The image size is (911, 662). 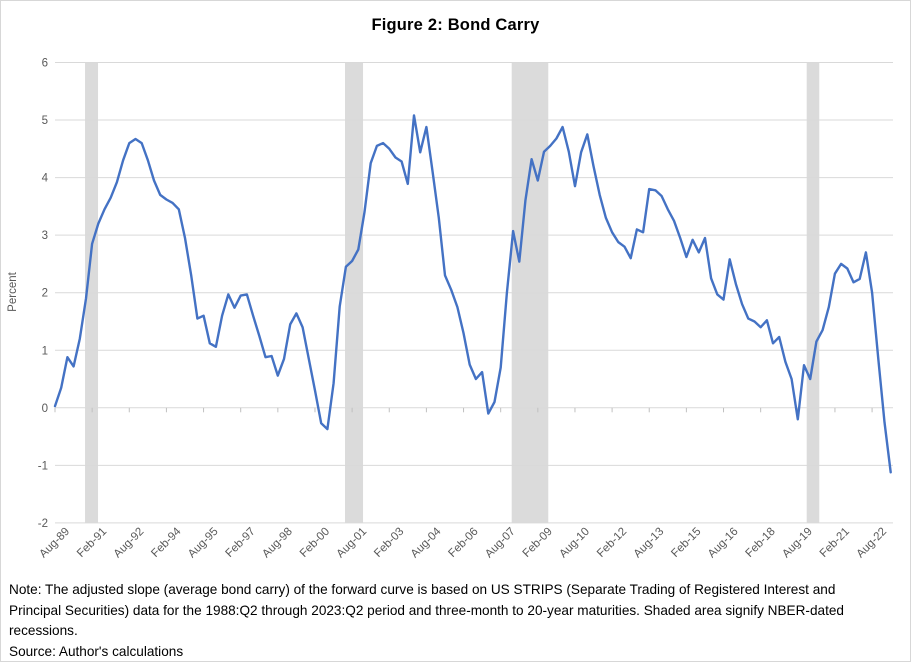 I want to click on x-tick-label: Aug-16, so click(x=723, y=543).